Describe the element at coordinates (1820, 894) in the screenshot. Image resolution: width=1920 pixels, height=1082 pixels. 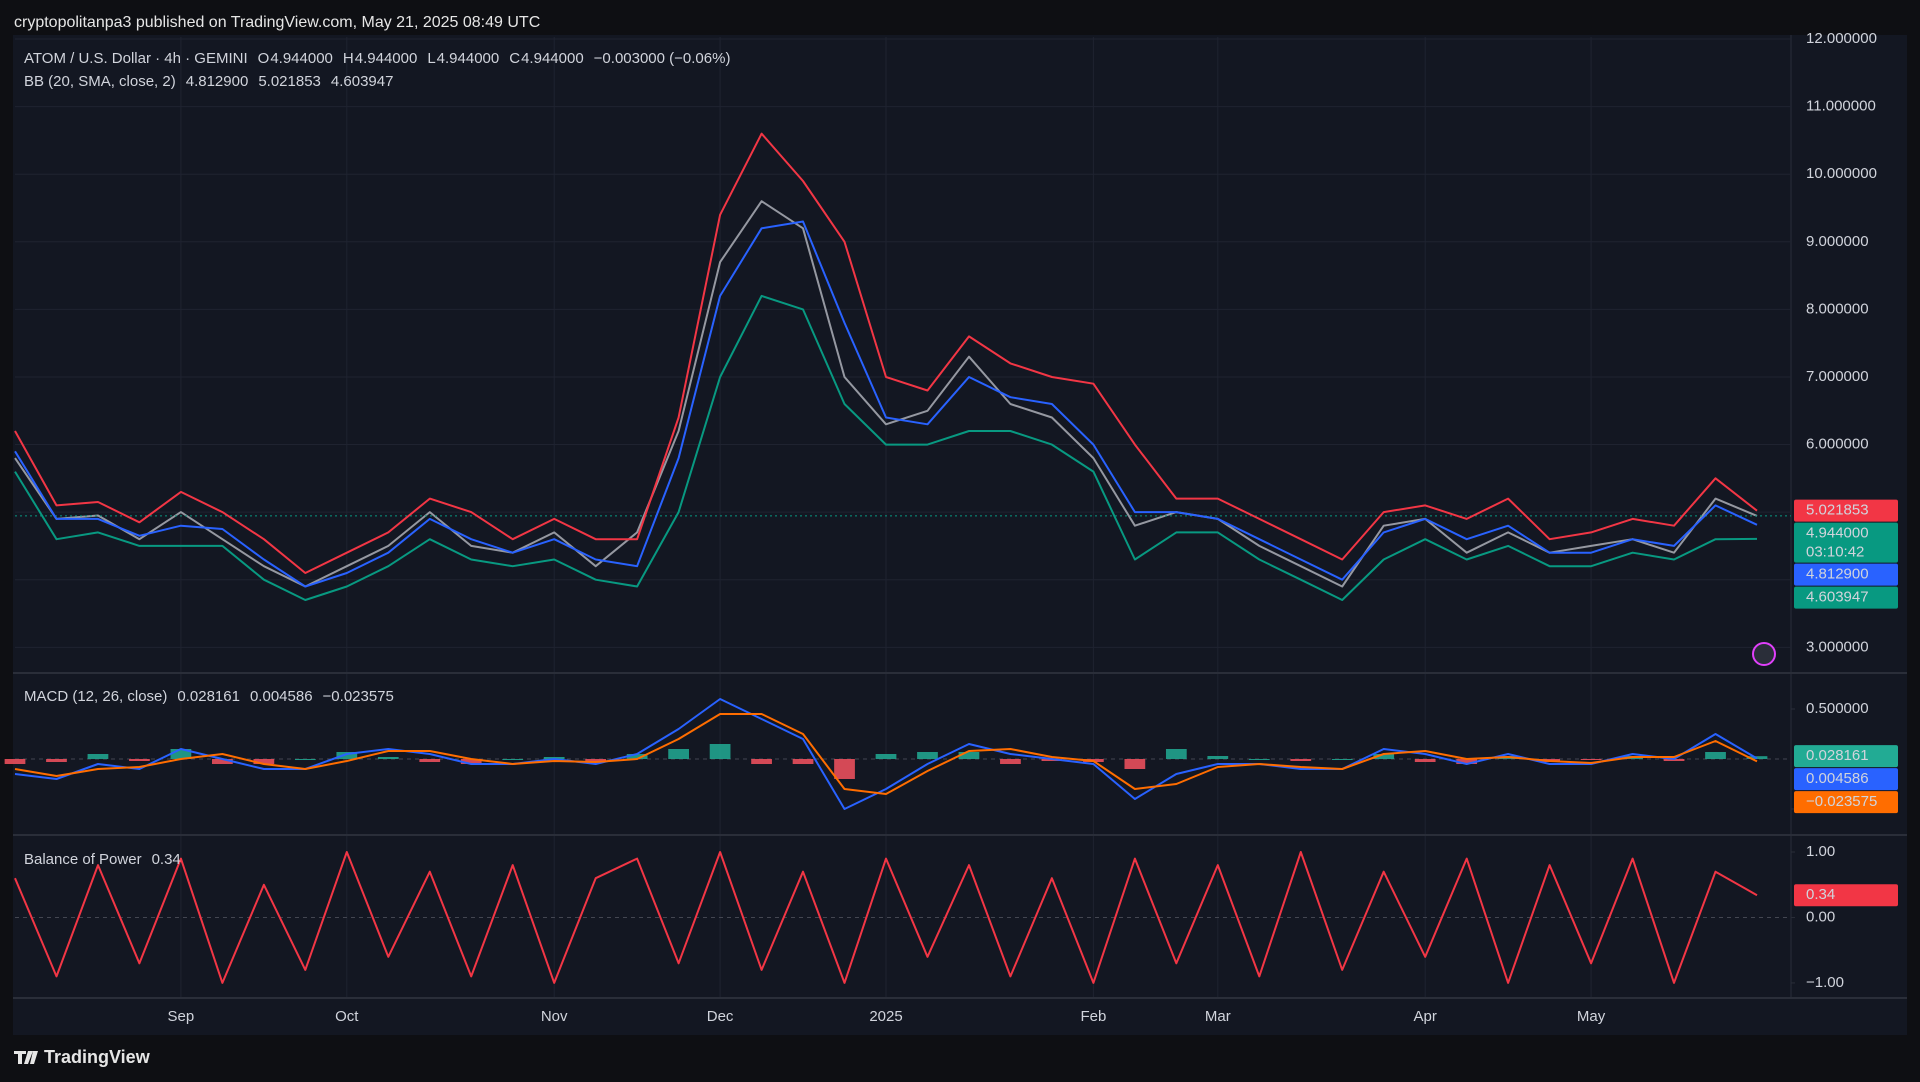
I see `price-label: 0.34` at that location.